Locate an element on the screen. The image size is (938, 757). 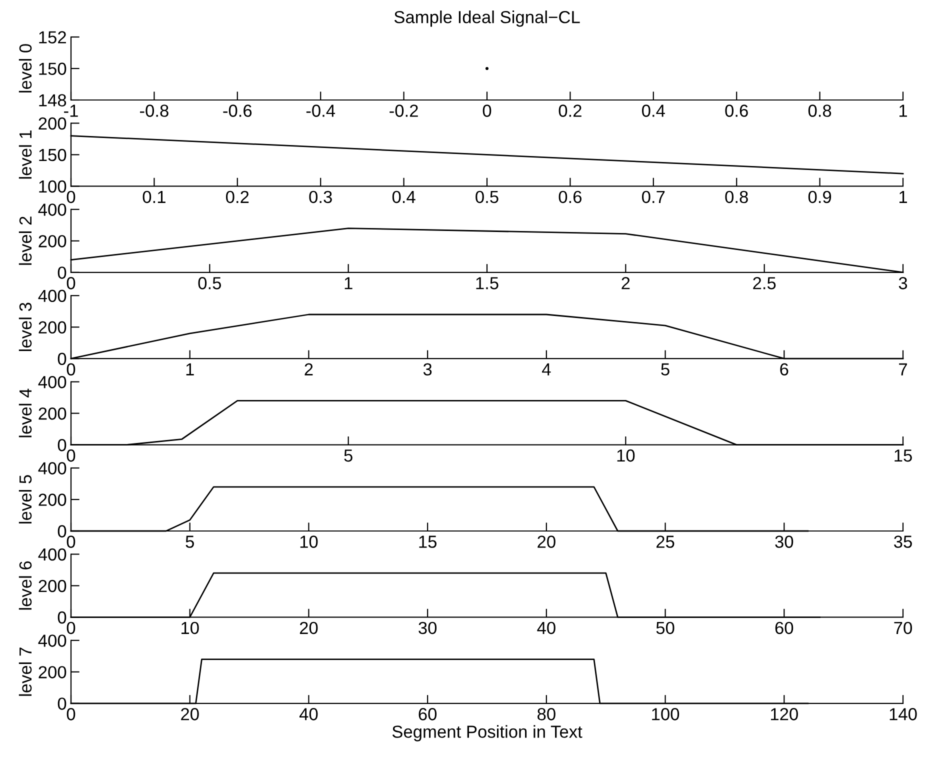
x-tick-label: 2.5 is located at coordinates (764, 283).